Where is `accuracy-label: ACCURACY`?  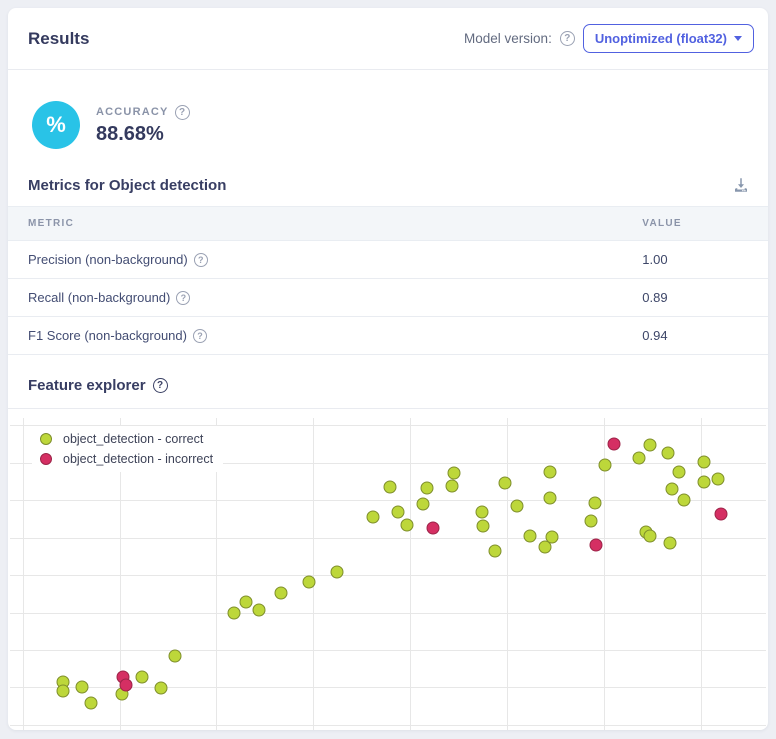
accuracy-label: ACCURACY is located at coordinates (132, 112).